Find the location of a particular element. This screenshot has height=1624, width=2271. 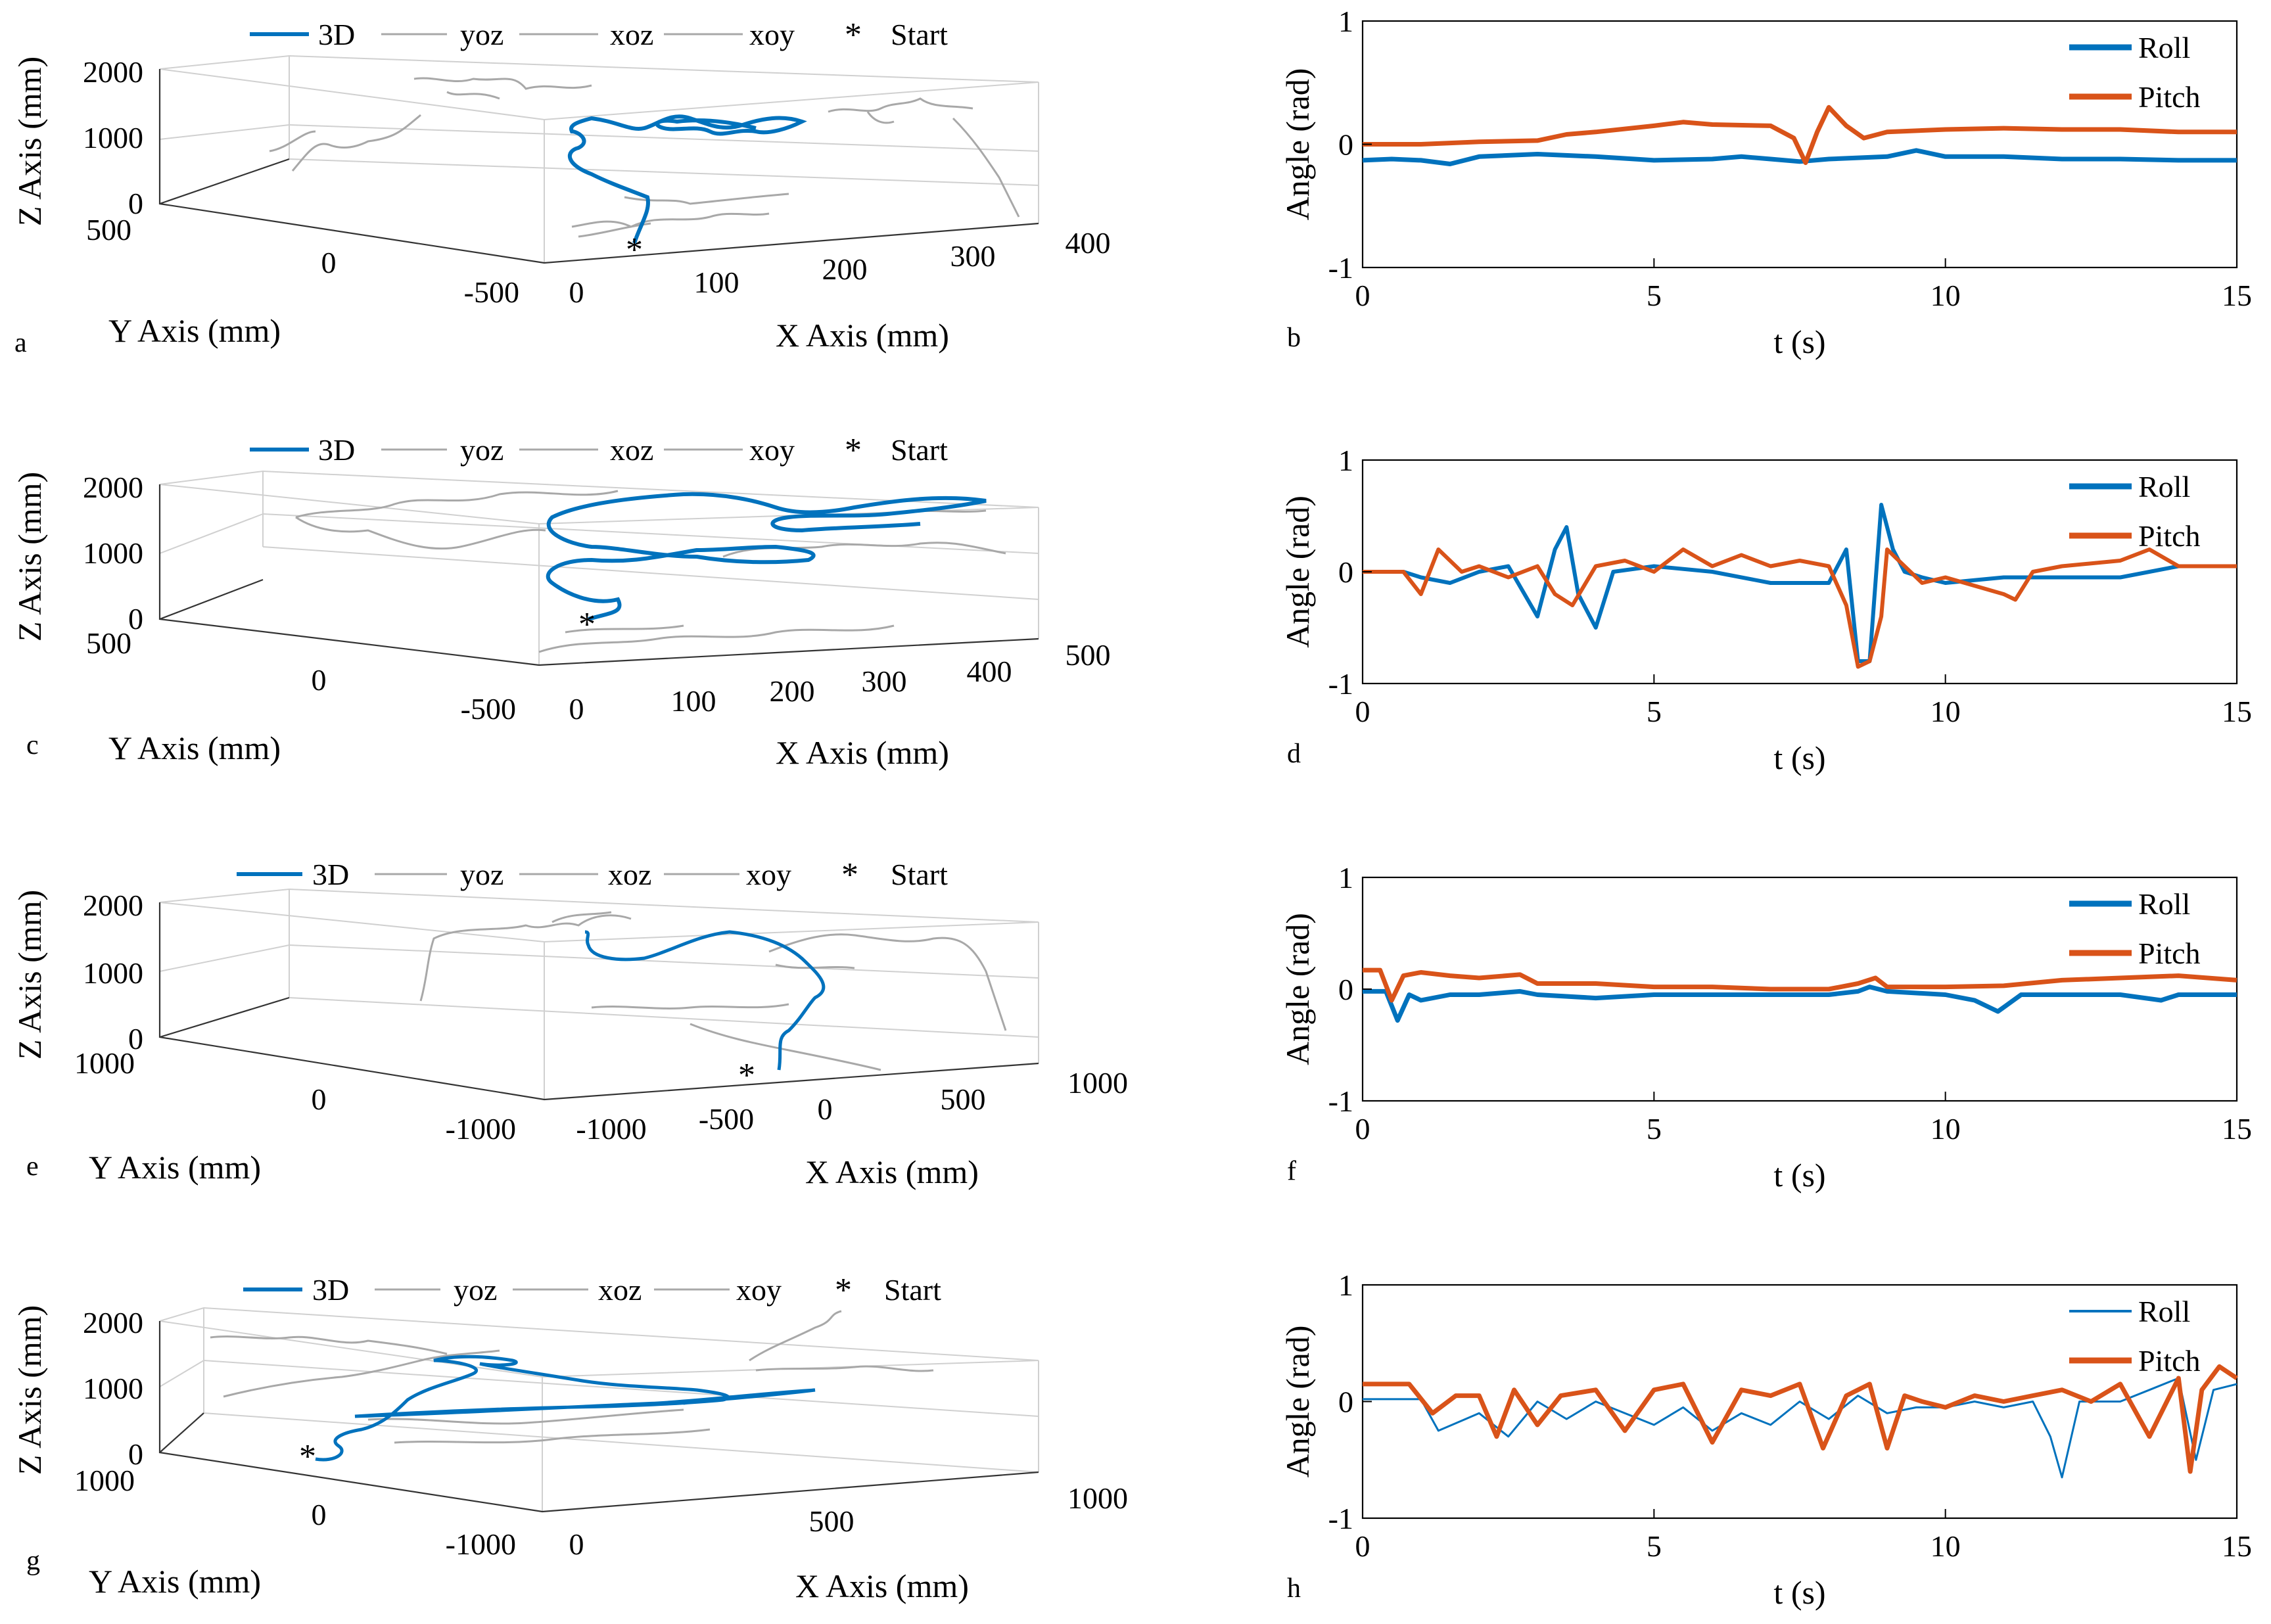

x-tick: 0 is located at coordinates (576, 709).